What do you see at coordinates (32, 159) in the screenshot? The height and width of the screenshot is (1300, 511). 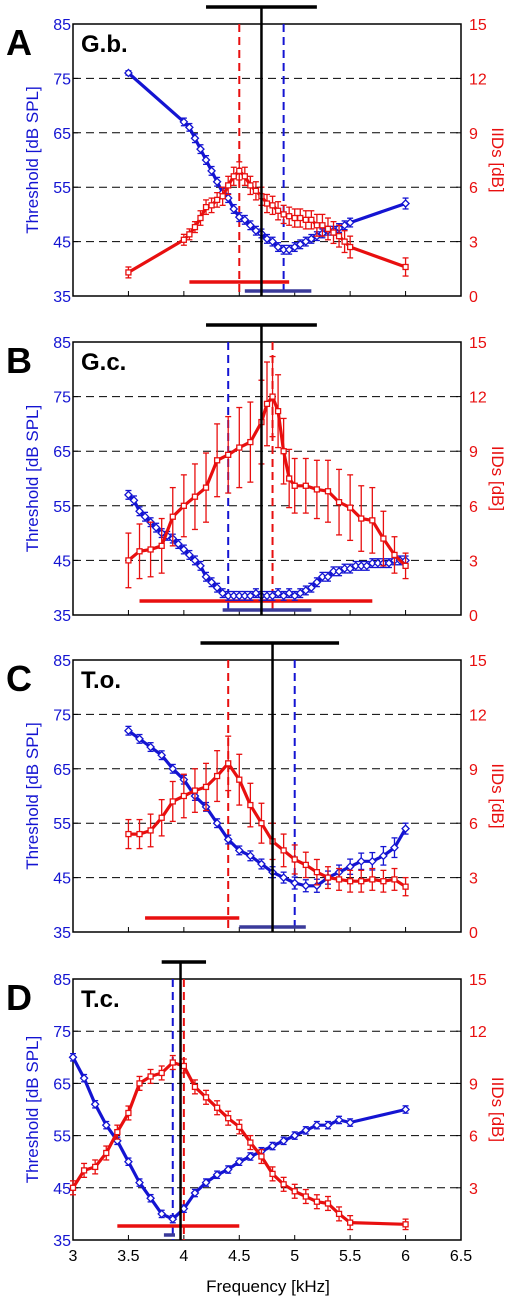 I see `left-axis-title: Threshold [dB SPL]` at bounding box center [32, 159].